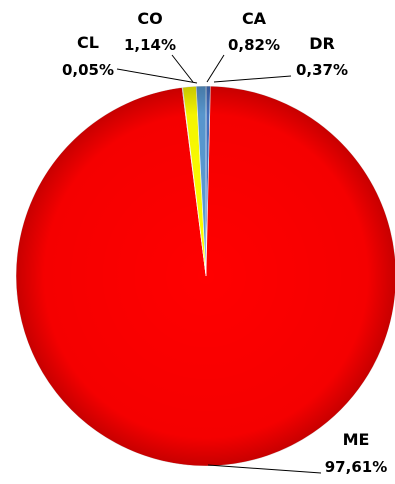  What do you see at coordinates (88, 42) in the screenshot?
I see `slice-label-cl: CL` at bounding box center [88, 42].